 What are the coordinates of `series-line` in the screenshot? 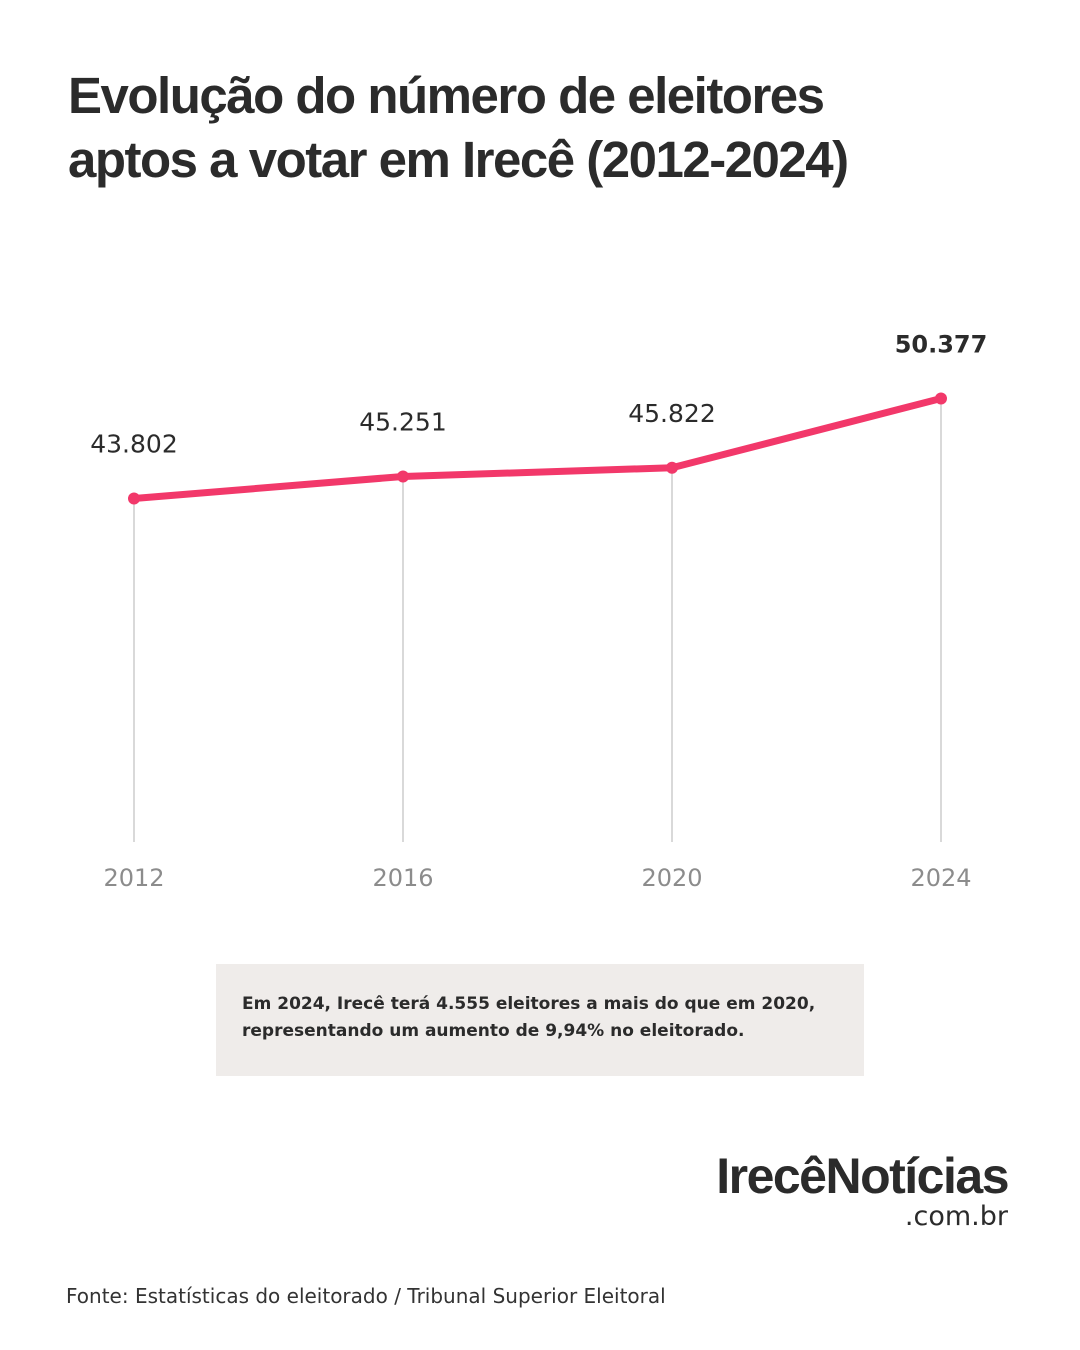 It's located at (537, 448).